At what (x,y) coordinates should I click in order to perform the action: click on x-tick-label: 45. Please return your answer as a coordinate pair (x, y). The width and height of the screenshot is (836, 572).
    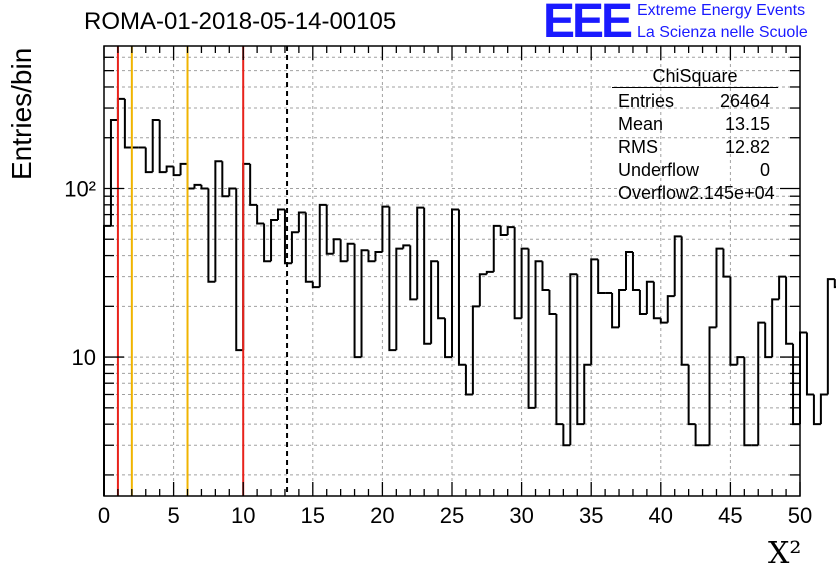
    Looking at the image, I should click on (730, 515).